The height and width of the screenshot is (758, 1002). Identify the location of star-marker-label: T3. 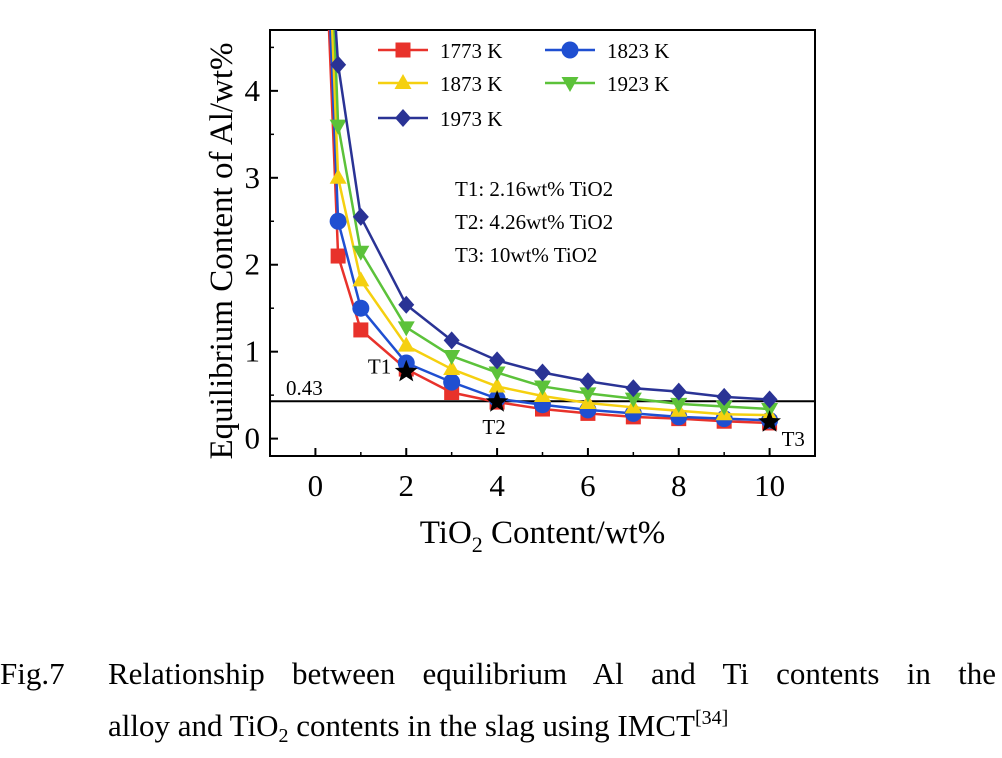
(793, 439).